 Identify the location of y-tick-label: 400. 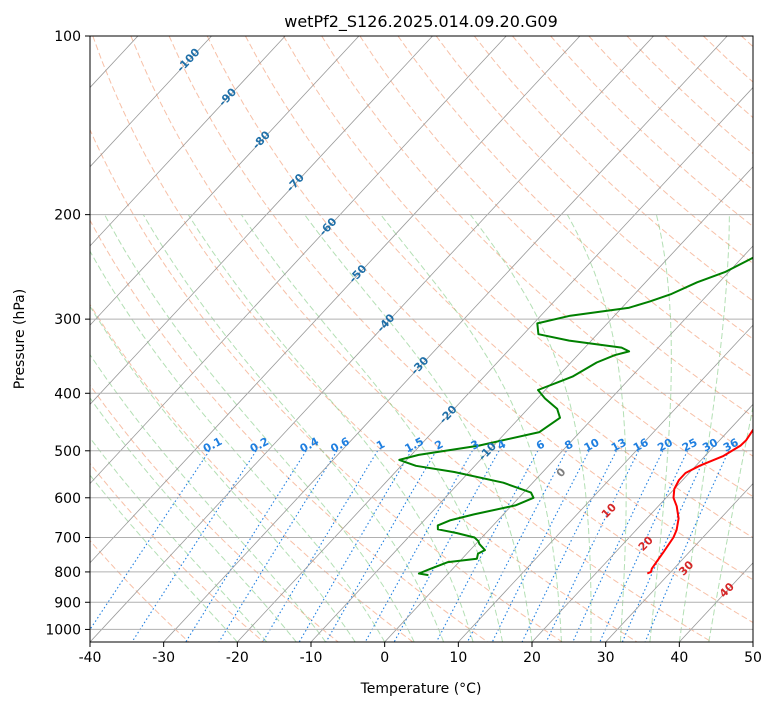
(67, 394).